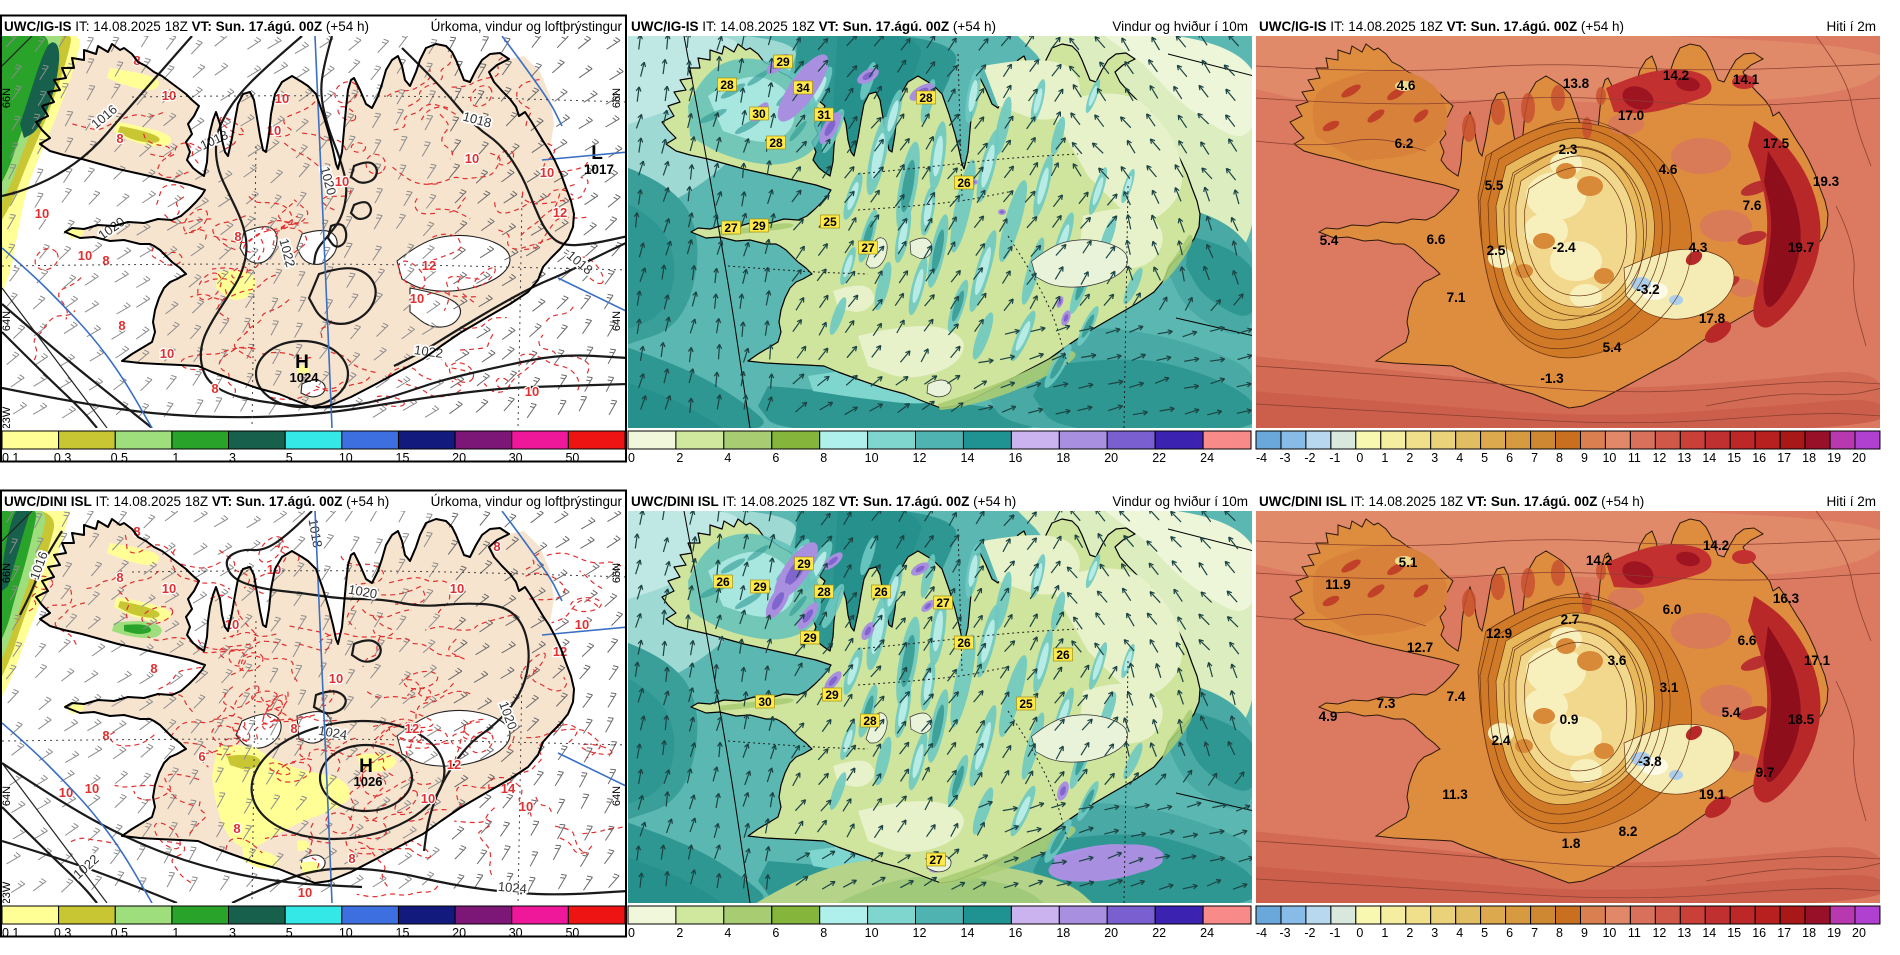 The image size is (1900, 955). I want to click on svg-text:Úrkoma, vindur og loftþrýsting: Úrkoma, vindur og loftþrýstingur, so click(527, 26).